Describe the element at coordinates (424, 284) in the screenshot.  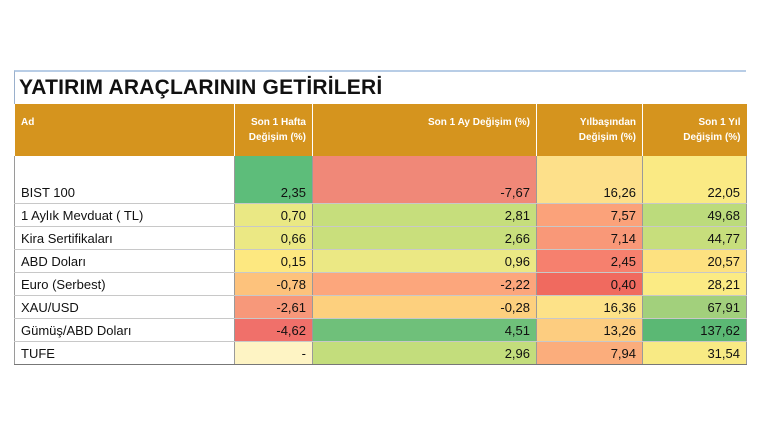
I see `value-cell: -2,22` at that location.